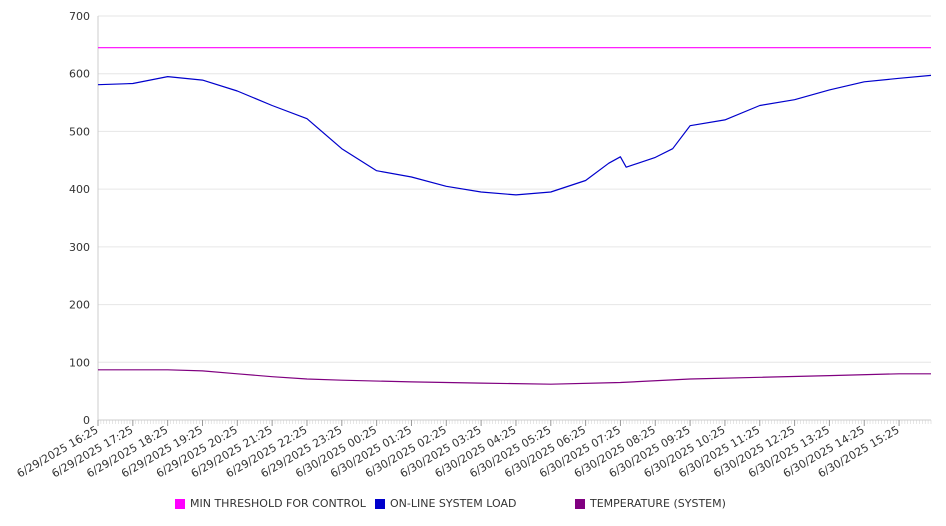  What do you see at coordinates (79, 16) in the screenshot?
I see `y-tick-label: 700` at bounding box center [79, 16].